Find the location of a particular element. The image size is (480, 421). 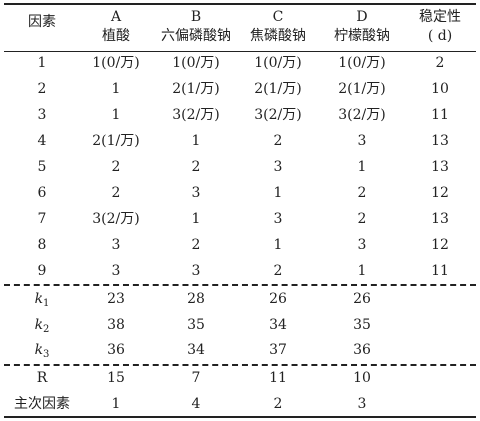

k1-c: 26 is located at coordinates (278, 299).